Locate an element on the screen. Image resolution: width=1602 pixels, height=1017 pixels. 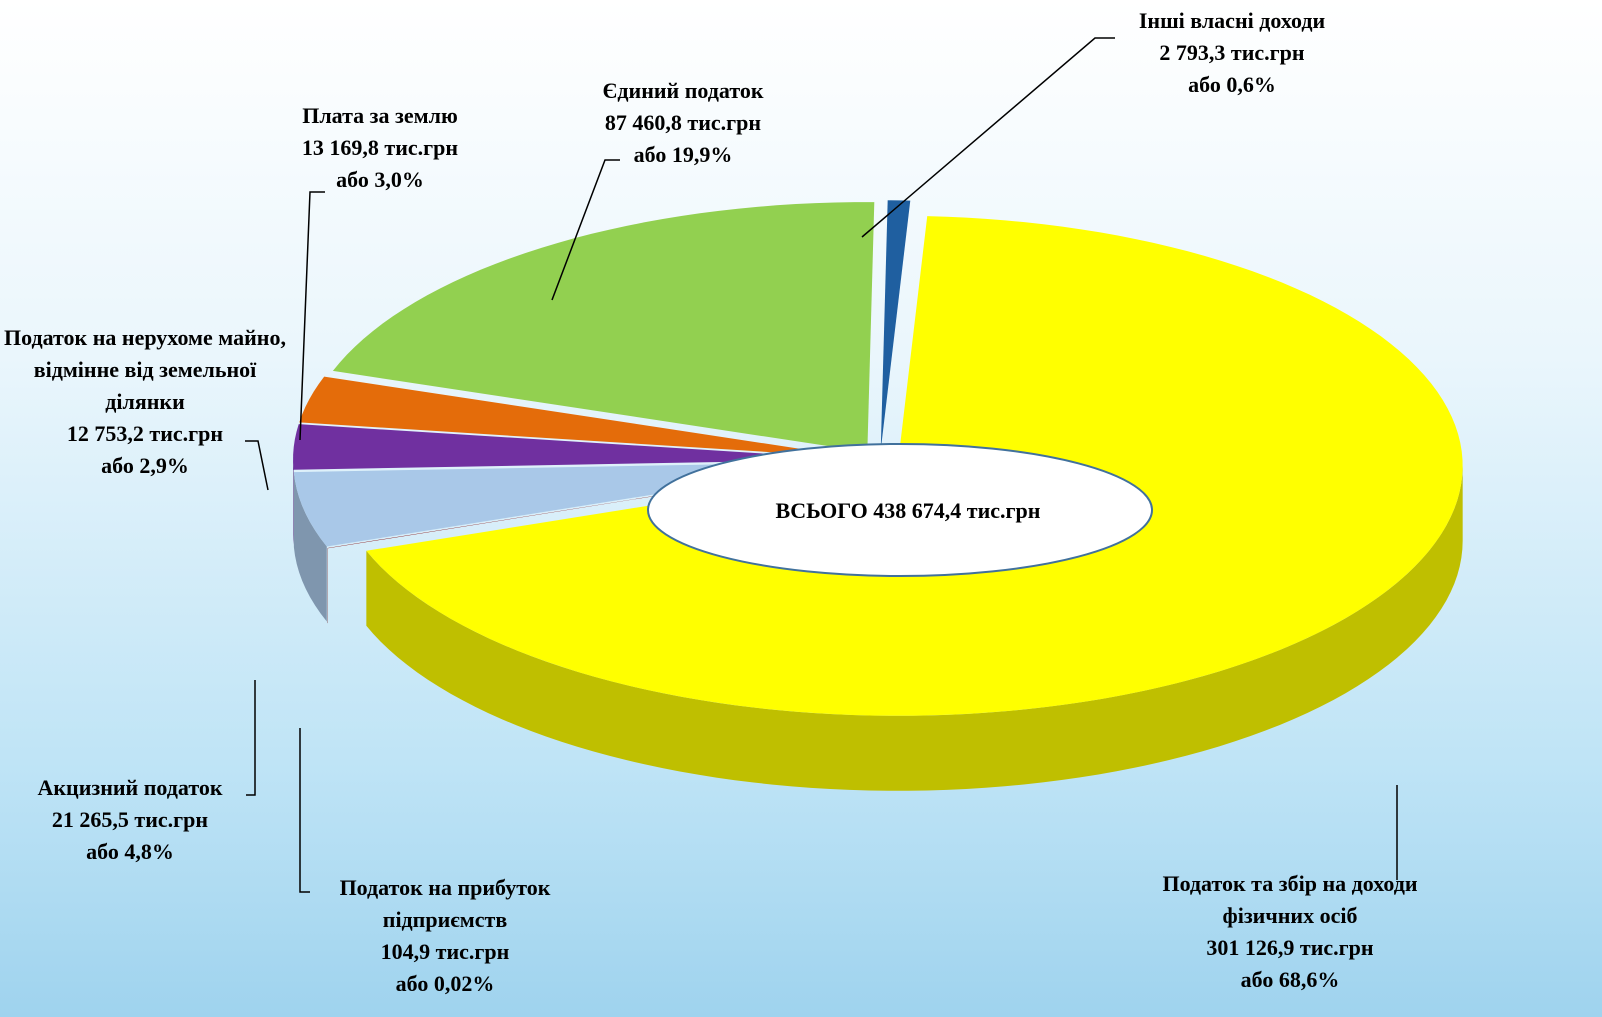
label-value: 301 126,9 тис.грн is located at coordinates (1290, 947).